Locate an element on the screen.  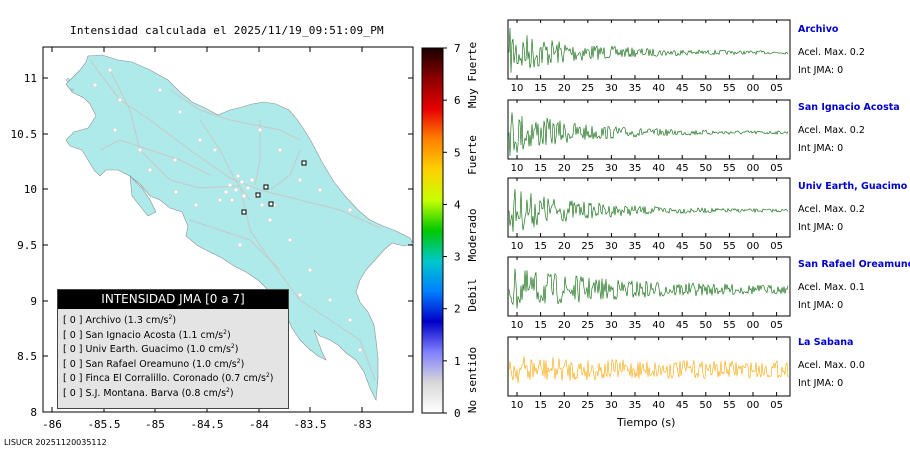
lat-tick-label: 8.5 is located at coordinates (27, 356).